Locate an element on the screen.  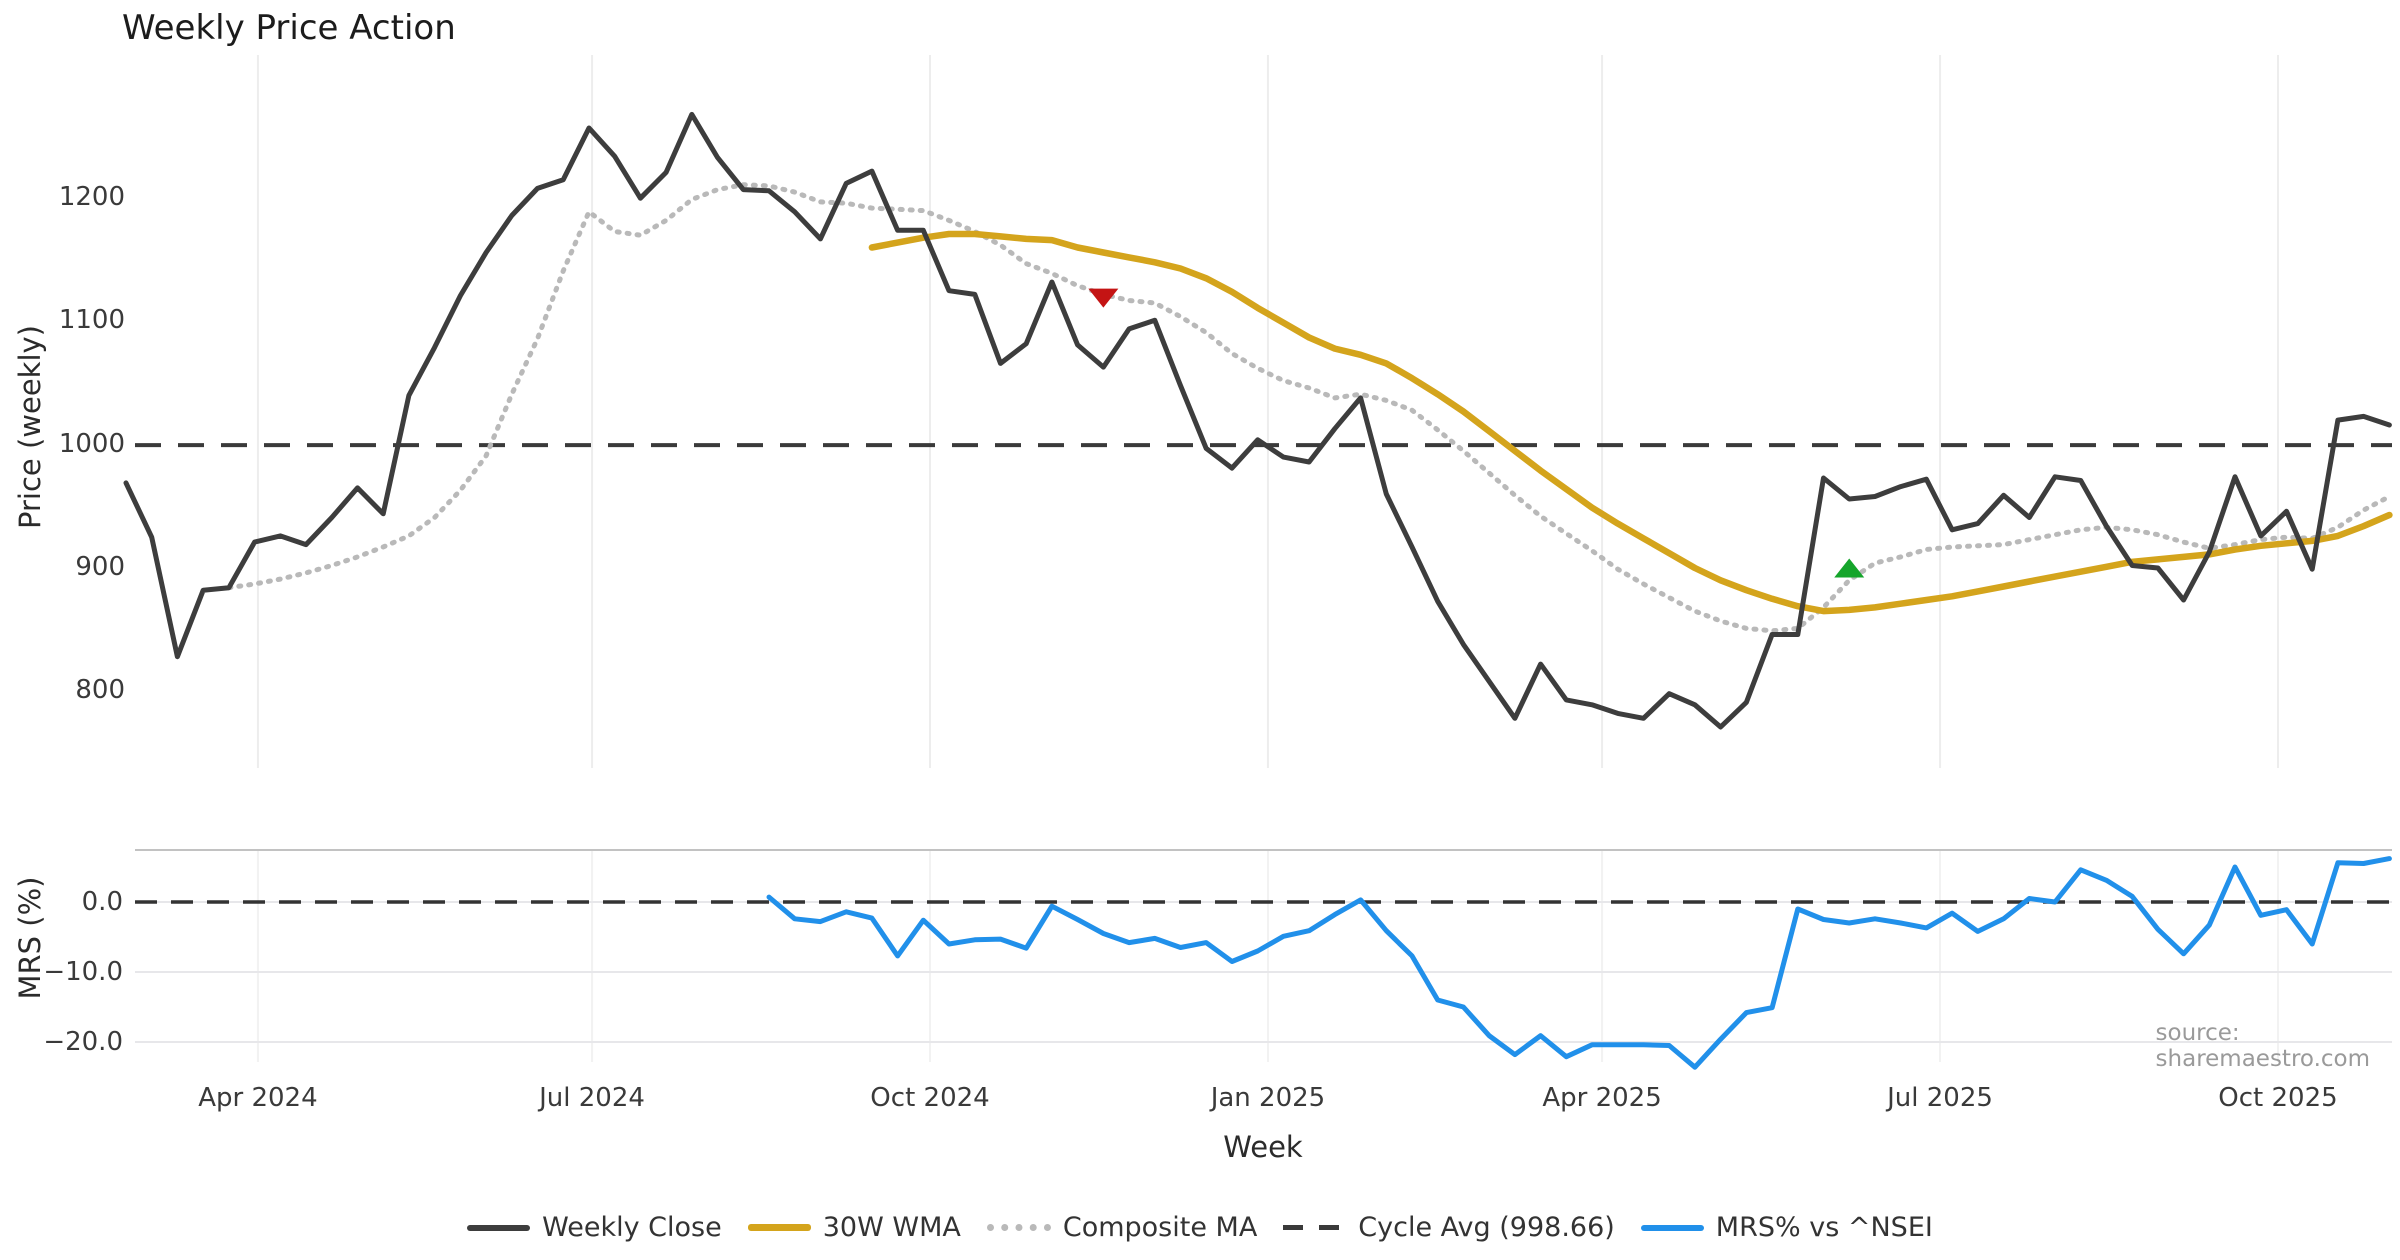
y-tick-price: 800 is located at coordinates (100, 690).